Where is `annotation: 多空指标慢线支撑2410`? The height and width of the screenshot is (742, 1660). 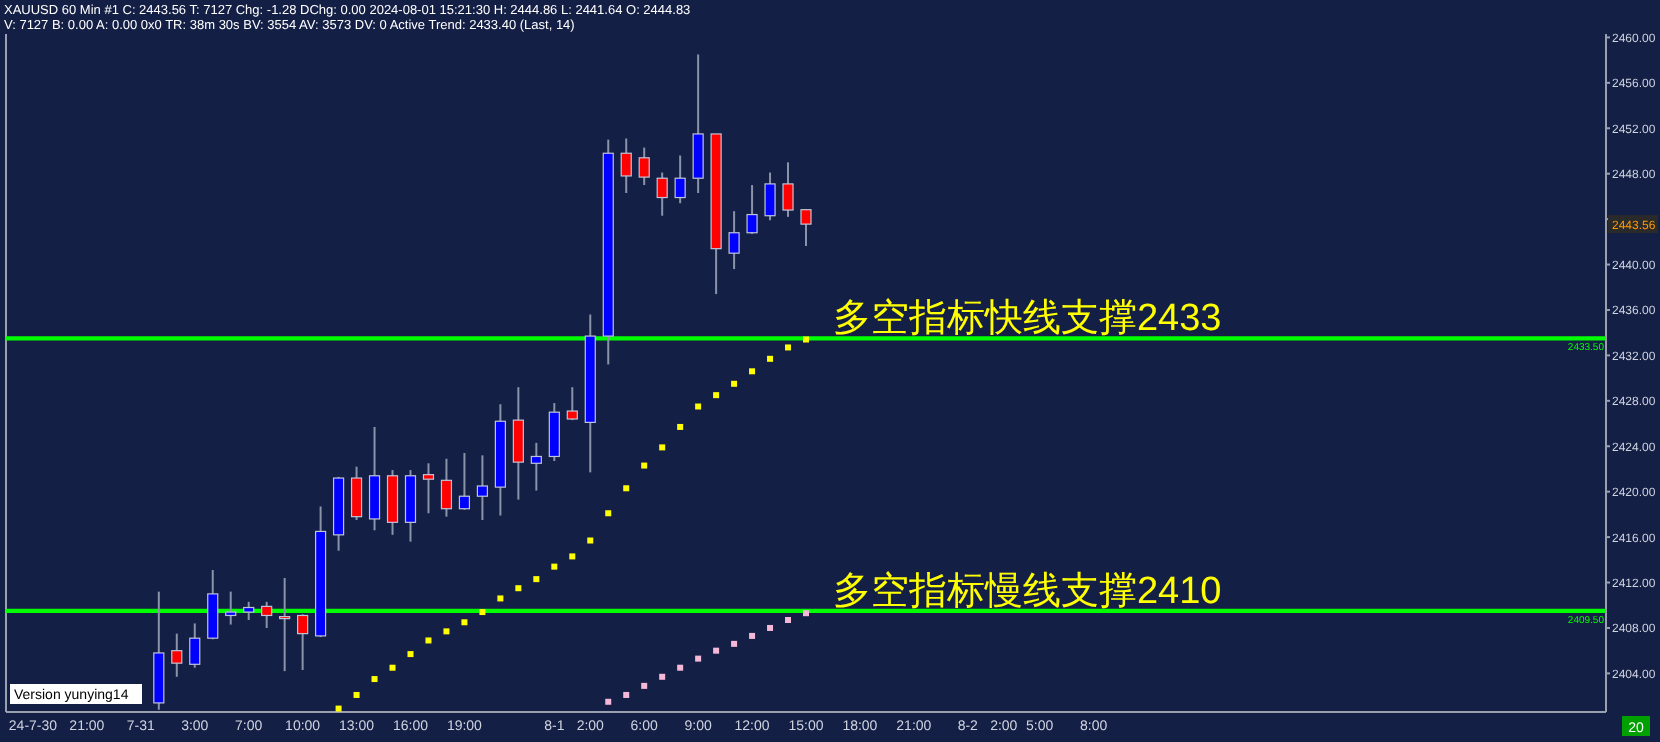
annotation: 多空指标慢线支撑2410 is located at coordinates (1027, 590).